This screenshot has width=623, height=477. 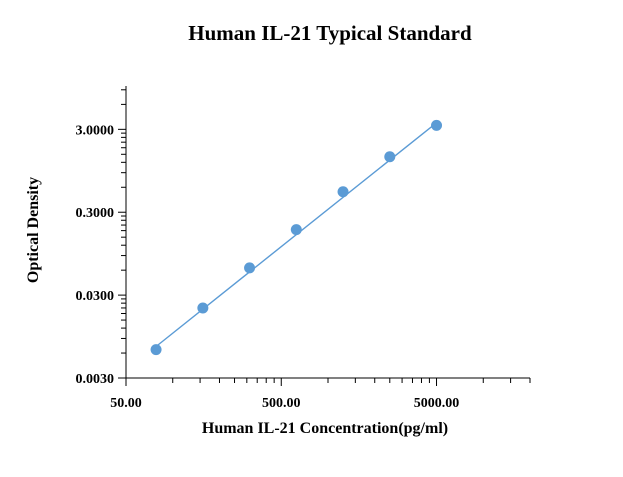 What do you see at coordinates (95, 213) in the screenshot?
I see `y-tick-label: 0.3000` at bounding box center [95, 213].